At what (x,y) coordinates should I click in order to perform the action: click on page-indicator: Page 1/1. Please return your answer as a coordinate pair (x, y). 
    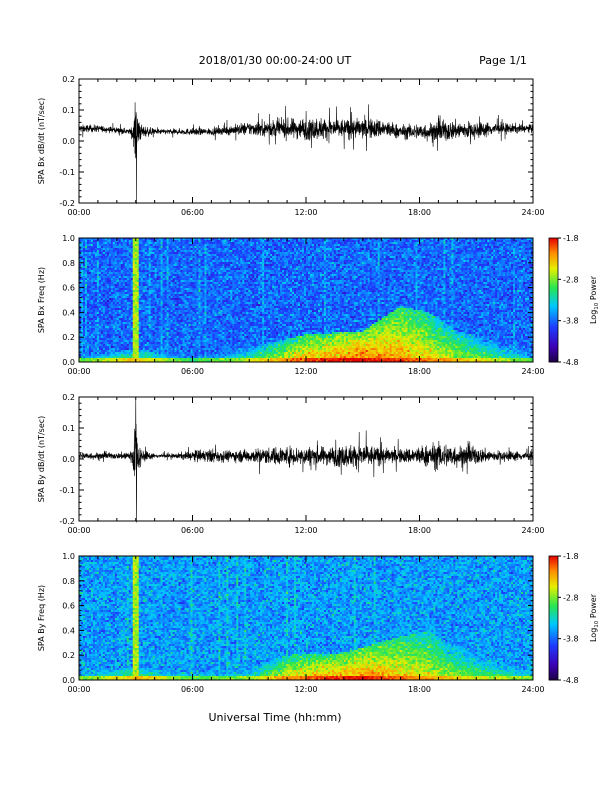
    Looking at the image, I should click on (503, 60).